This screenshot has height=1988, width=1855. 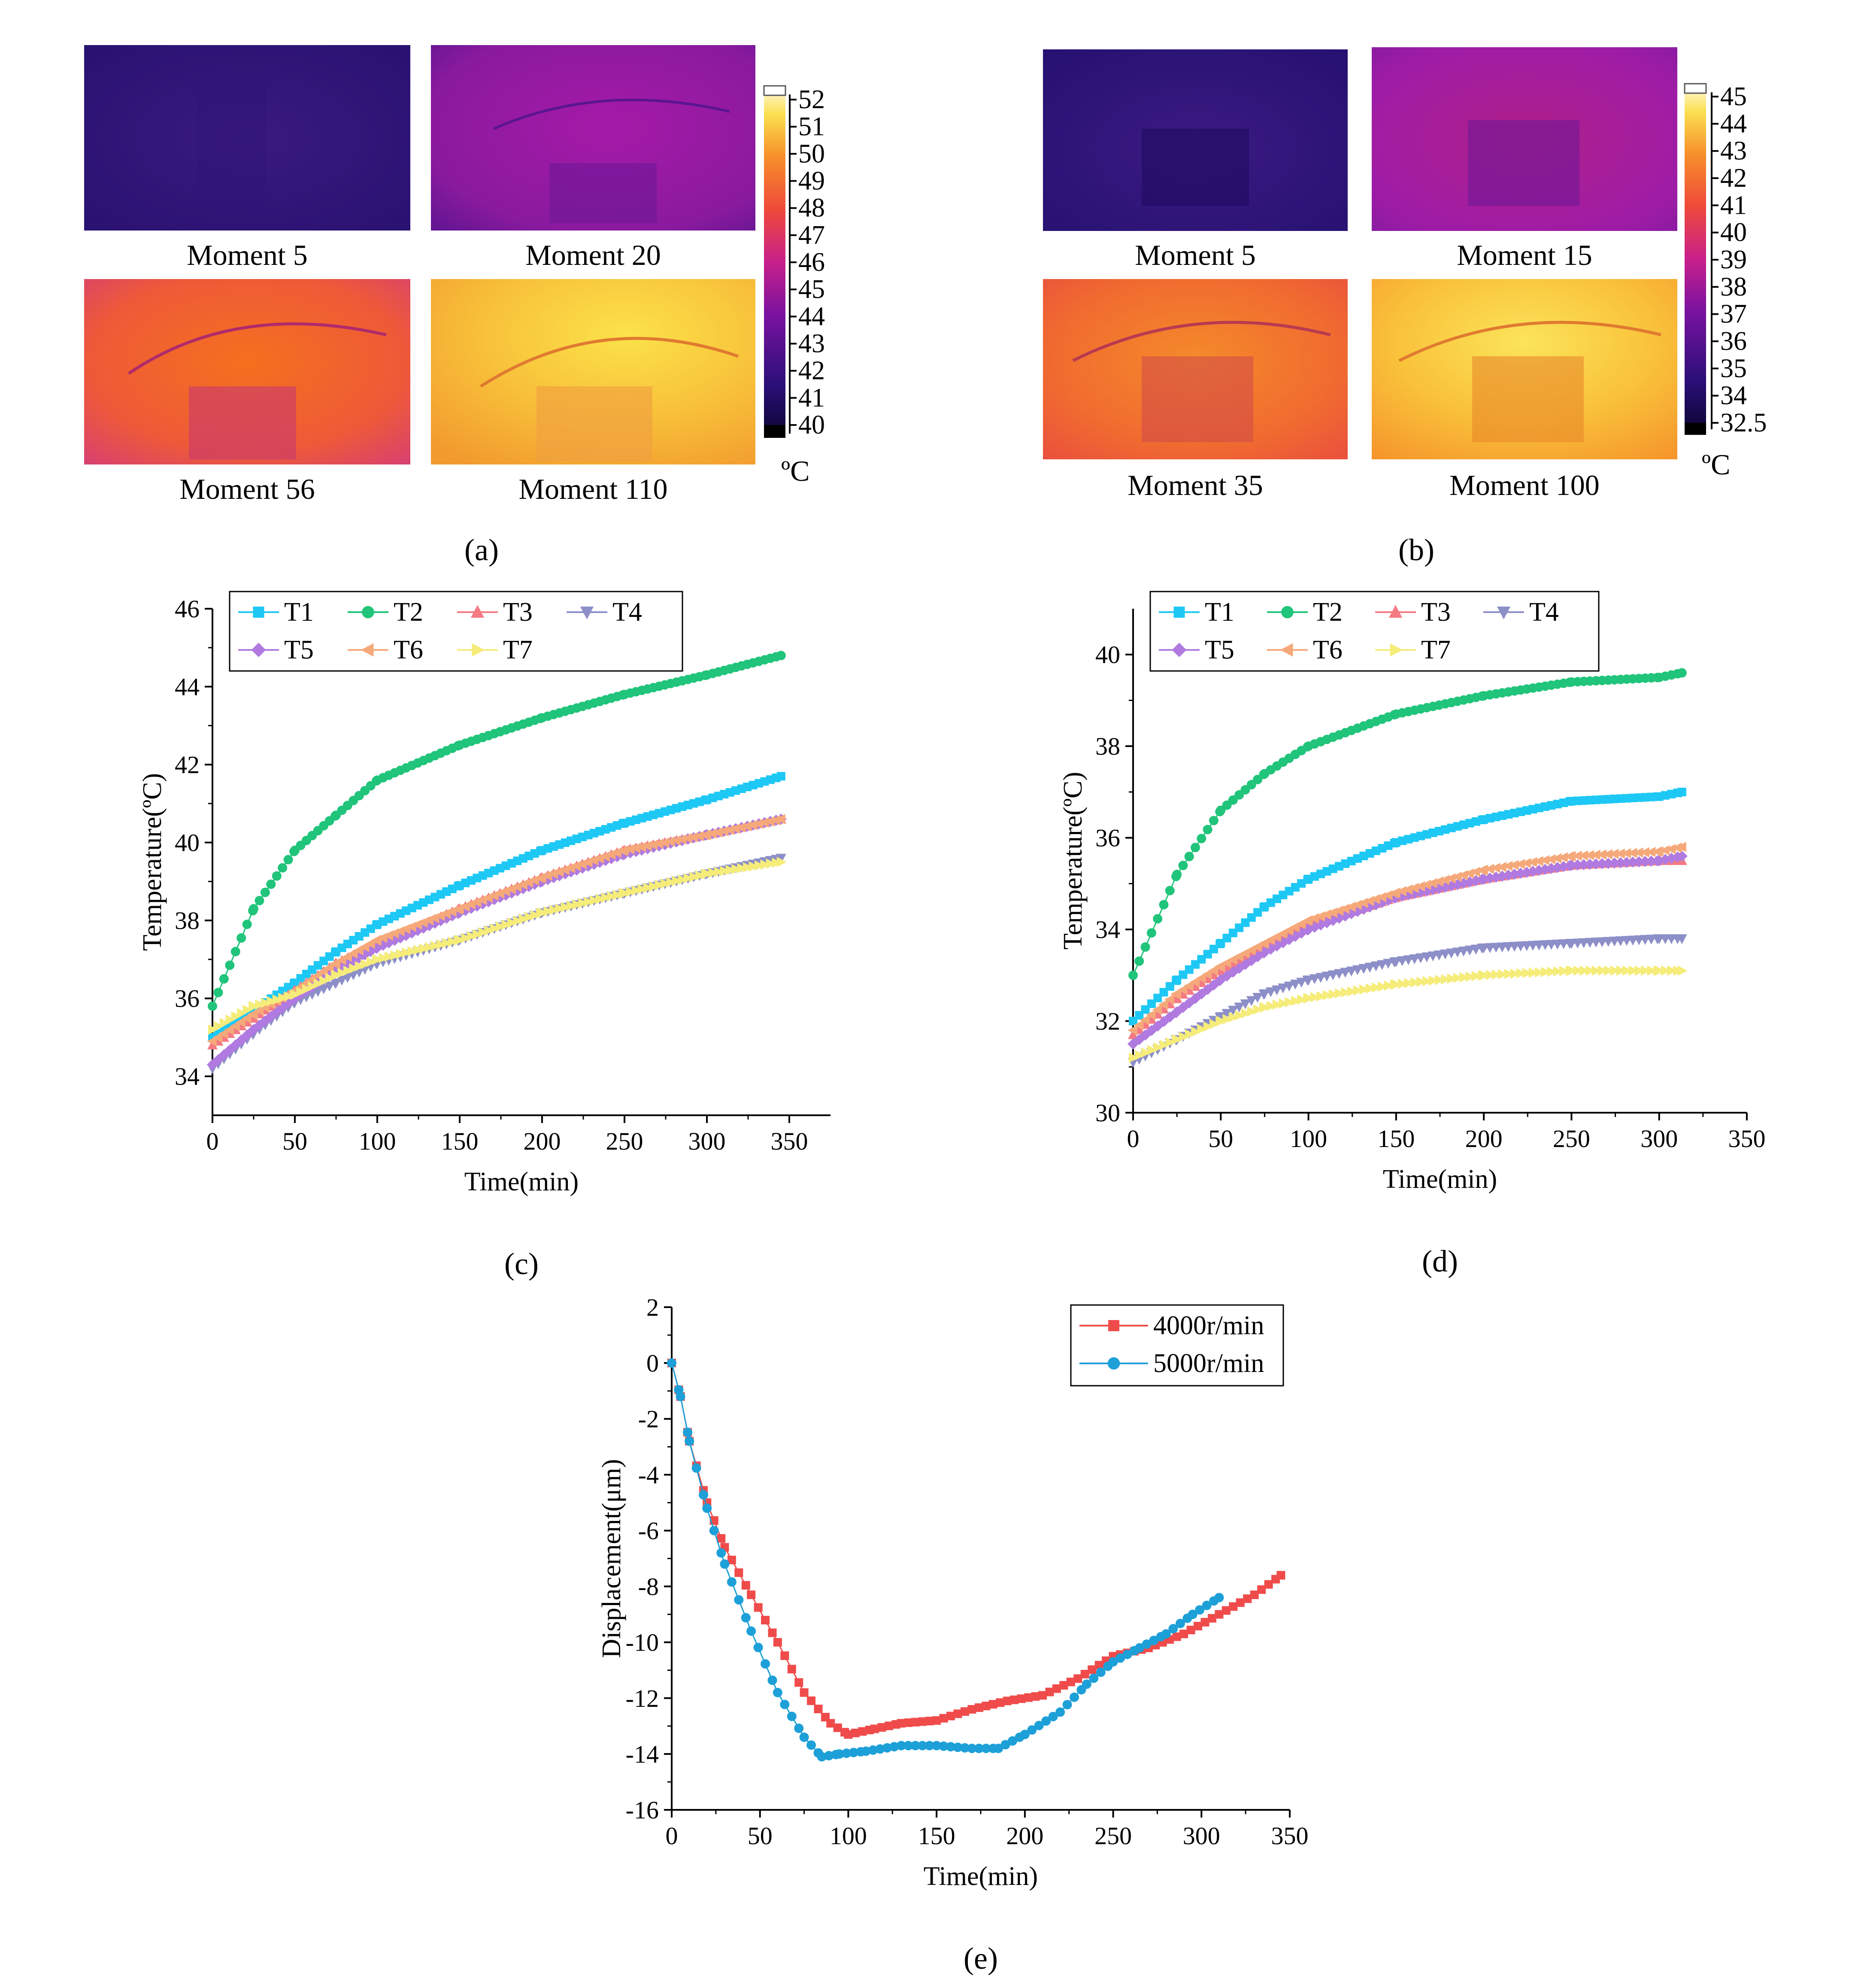 What do you see at coordinates (624, 1141) in the screenshot?
I see `x-tick-label: 250` at bounding box center [624, 1141].